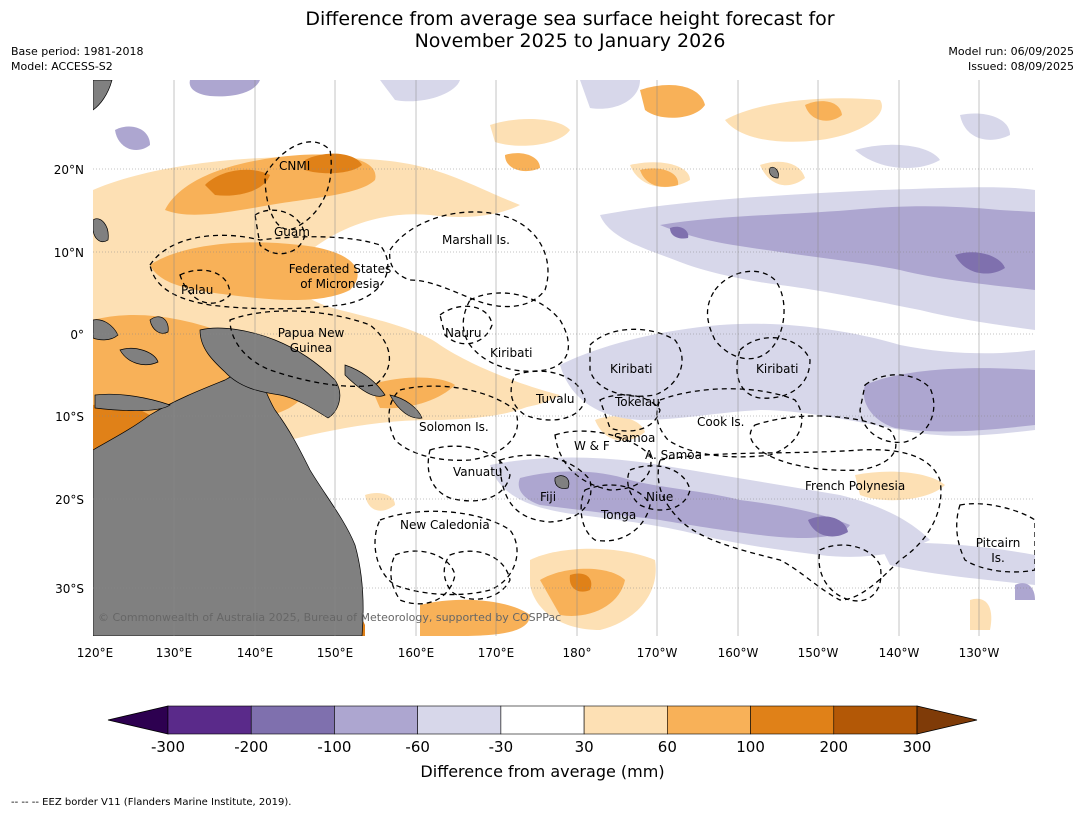  What do you see at coordinates (138, 720) in the screenshot?
I see `colorbar-underflow-arrow` at bounding box center [138, 720].